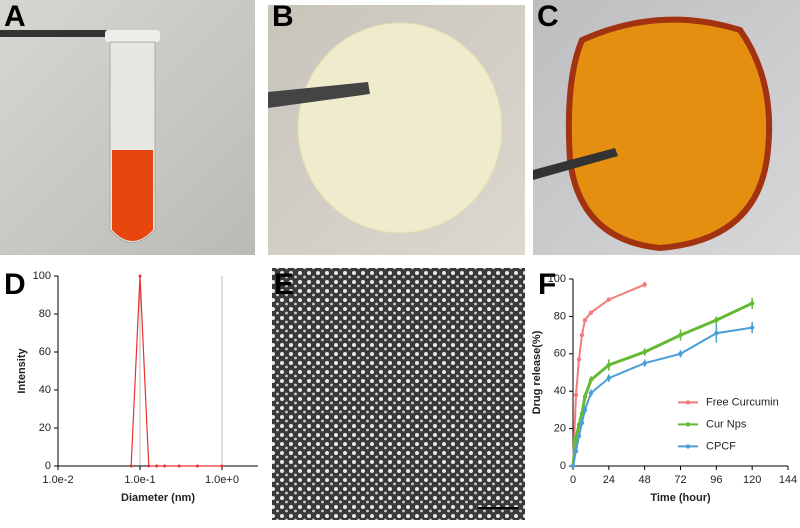  I want to click on panel-label: F, so click(547, 284).